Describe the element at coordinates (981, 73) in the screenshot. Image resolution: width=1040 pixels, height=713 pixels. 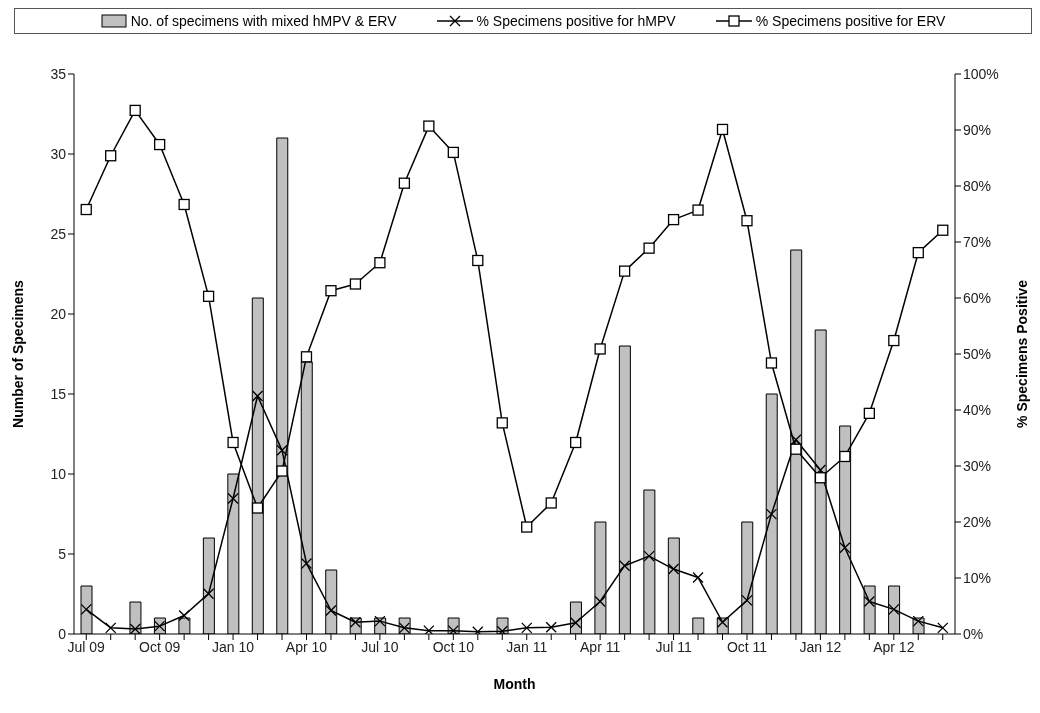
I see `y2-tick-label: 100%` at that location.